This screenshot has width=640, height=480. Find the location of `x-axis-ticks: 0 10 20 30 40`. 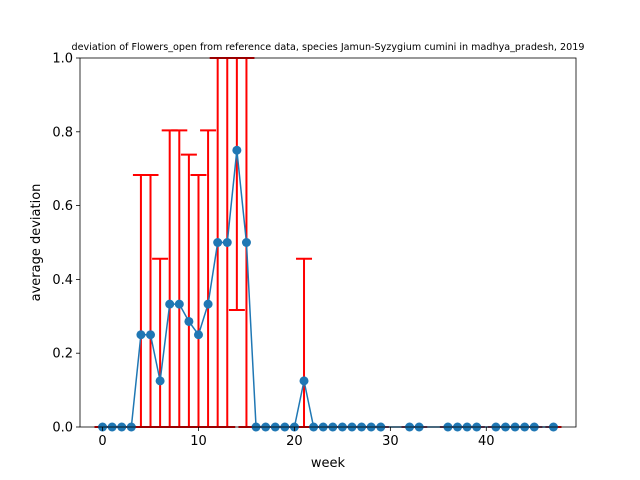

x-axis-ticks: 0 10 20 30 40 is located at coordinates (296, 438).